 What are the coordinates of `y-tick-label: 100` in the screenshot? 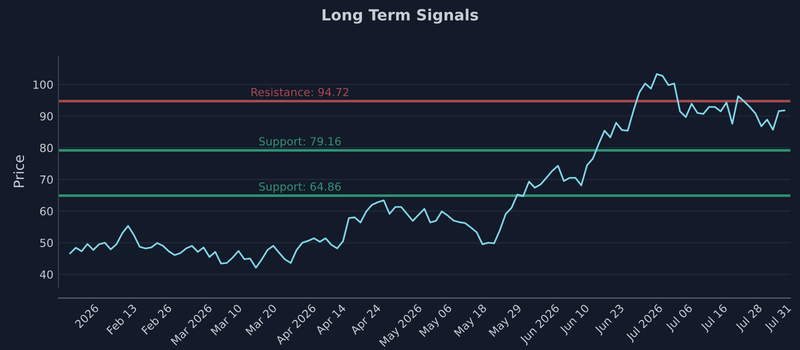 It's located at (43, 84).